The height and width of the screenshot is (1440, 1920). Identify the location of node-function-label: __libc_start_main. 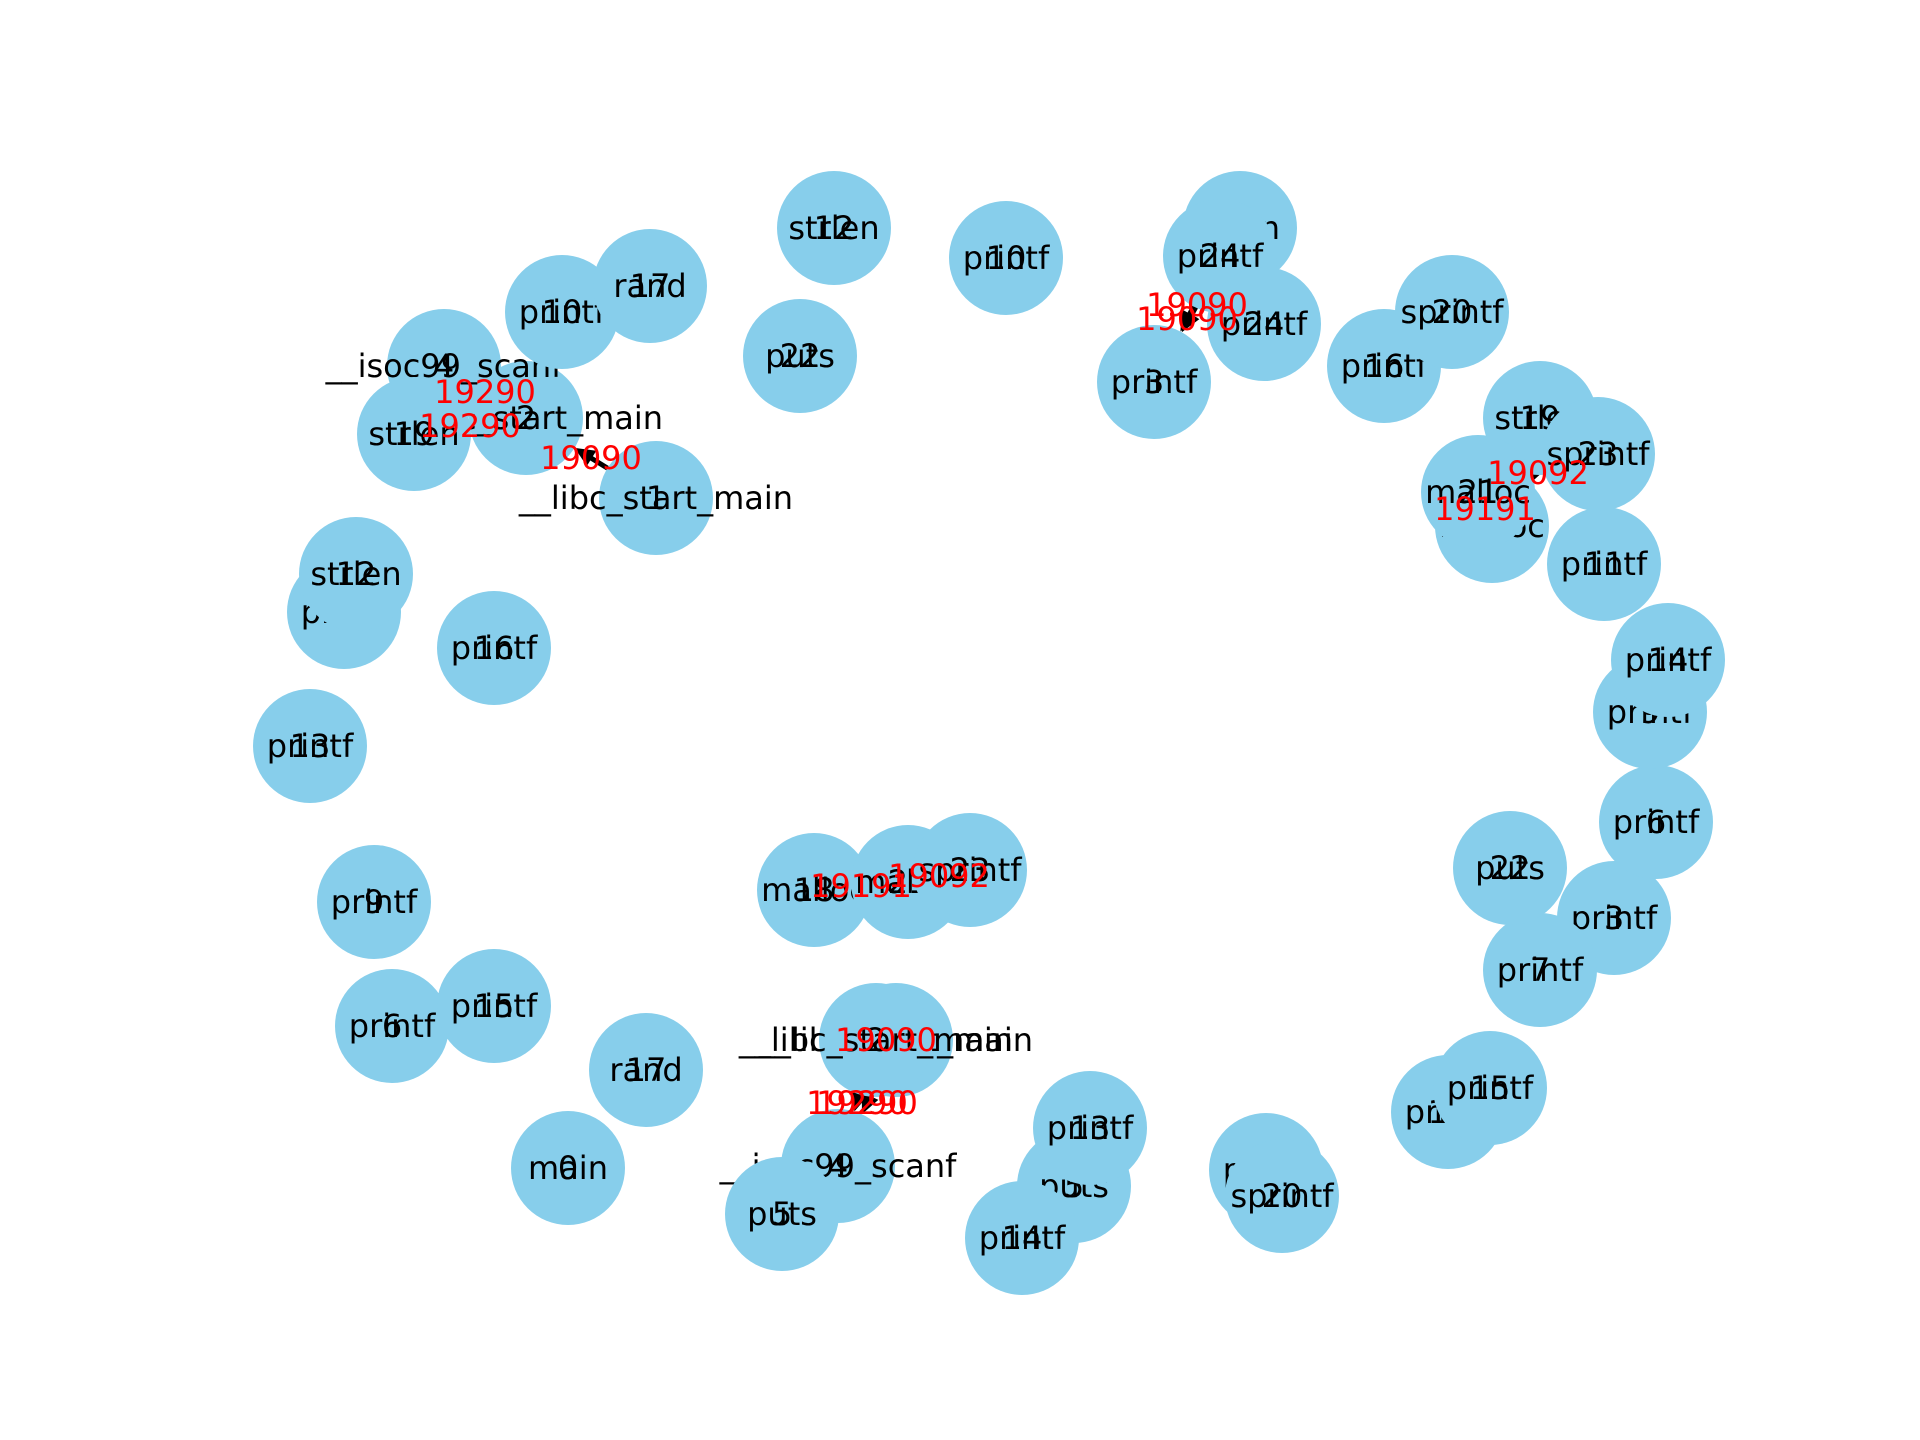
(655, 498).